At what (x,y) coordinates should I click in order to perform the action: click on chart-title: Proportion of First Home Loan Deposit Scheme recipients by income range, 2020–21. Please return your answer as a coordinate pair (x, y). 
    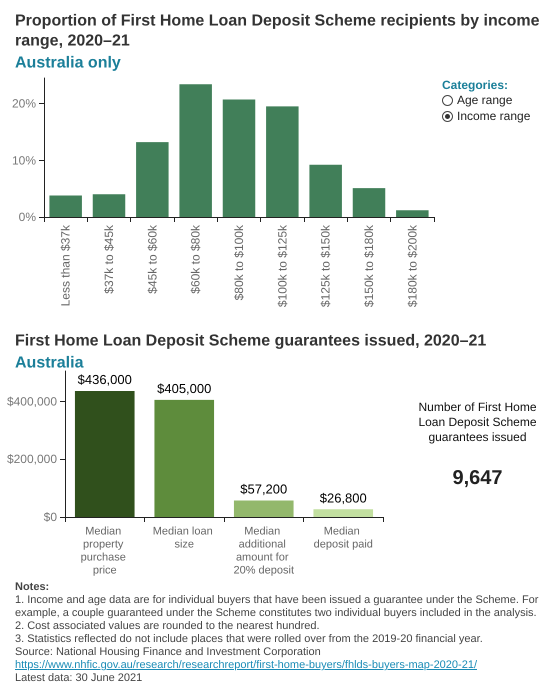
    Looking at the image, I should click on (279, 31).